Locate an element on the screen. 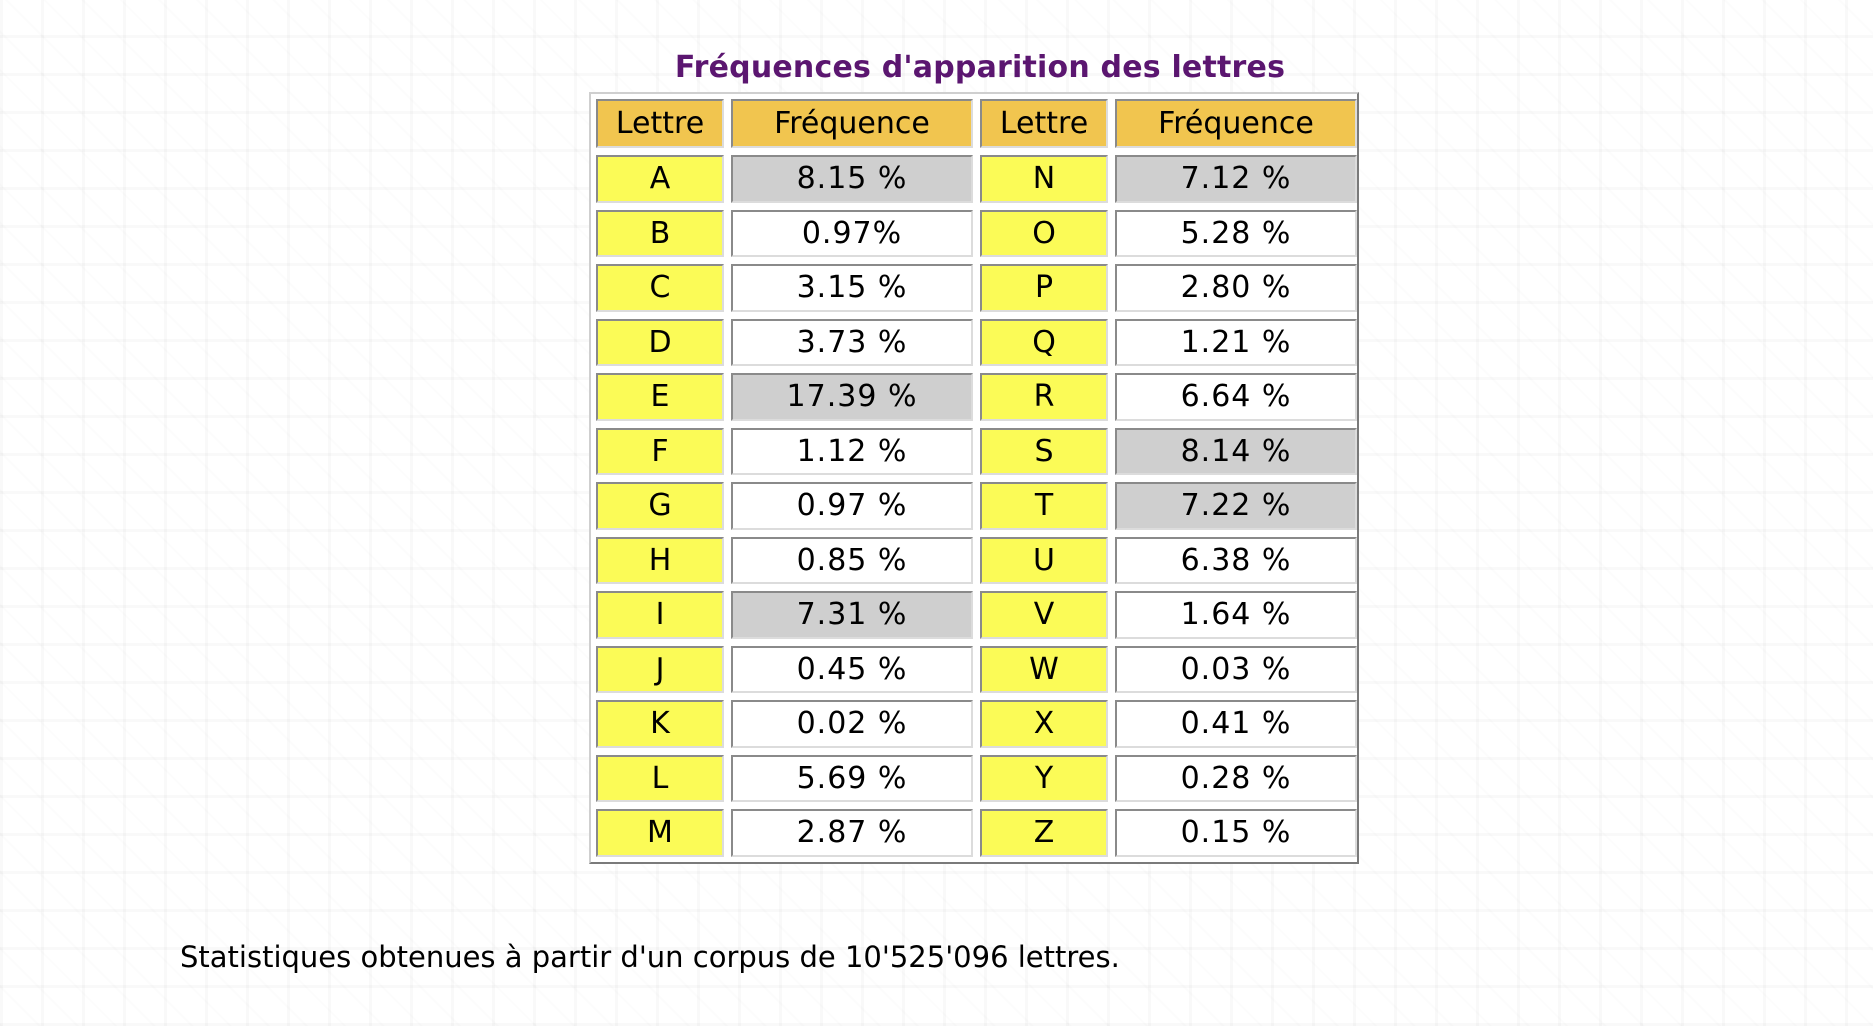  header-frequency-1: Fréquence is located at coordinates (852, 123).